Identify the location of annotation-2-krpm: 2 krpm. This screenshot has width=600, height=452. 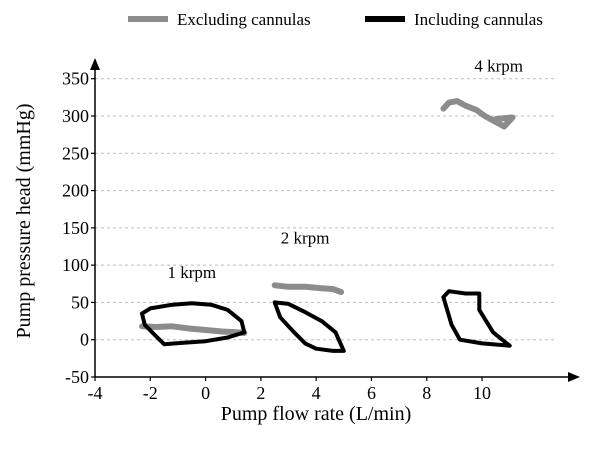
(305, 238).